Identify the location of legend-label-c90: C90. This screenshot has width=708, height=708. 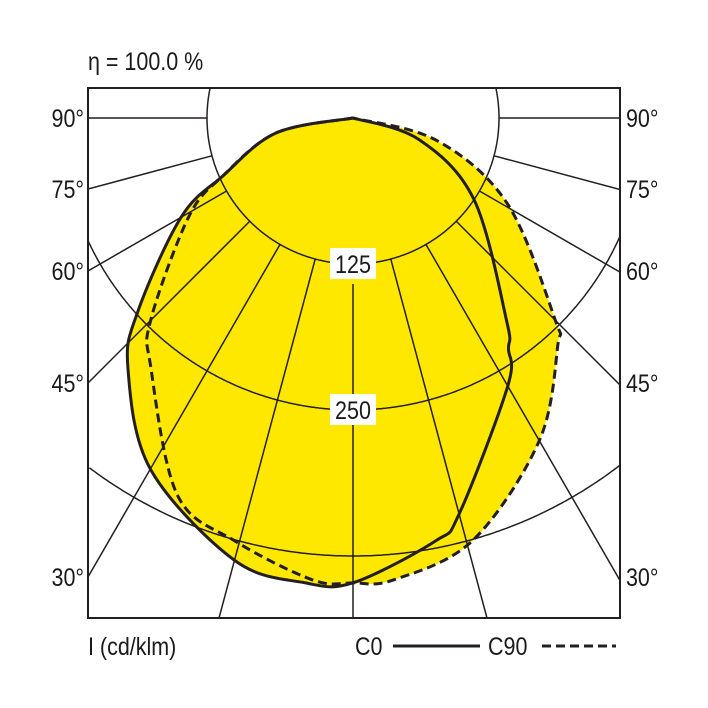
(507, 646).